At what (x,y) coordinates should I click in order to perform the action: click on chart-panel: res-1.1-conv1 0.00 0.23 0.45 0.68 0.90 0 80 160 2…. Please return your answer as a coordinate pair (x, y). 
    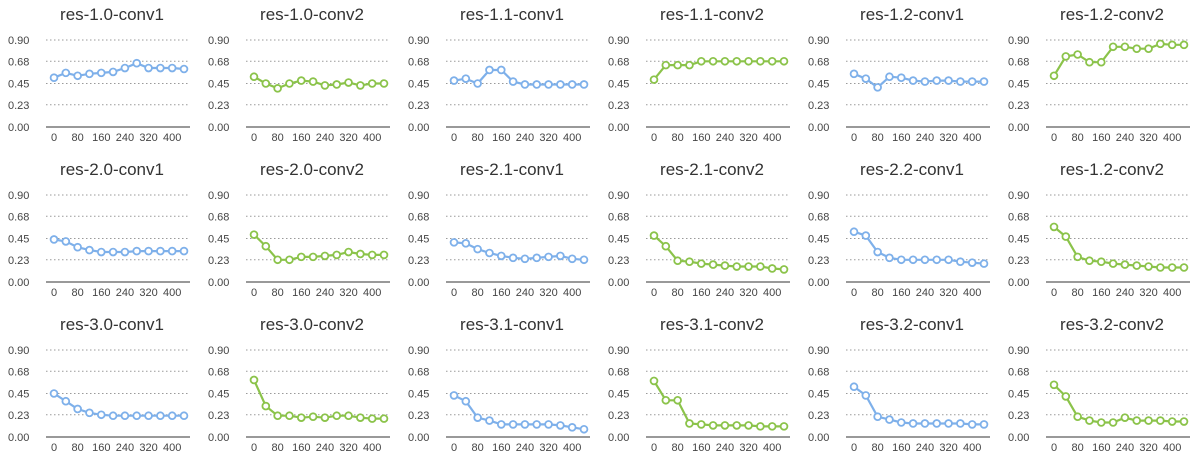
    Looking at the image, I should click on (500, 77).